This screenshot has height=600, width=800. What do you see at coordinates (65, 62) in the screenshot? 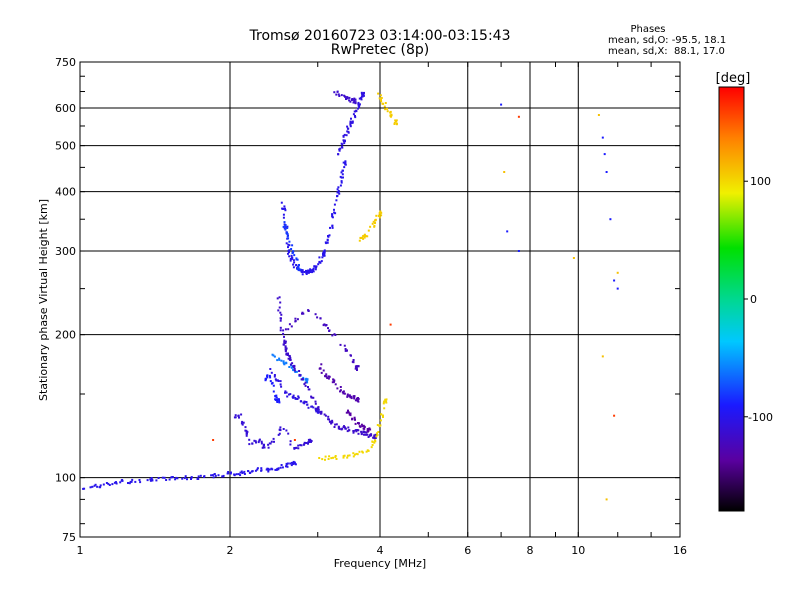
I see `y-tick-label: 750` at bounding box center [65, 62].